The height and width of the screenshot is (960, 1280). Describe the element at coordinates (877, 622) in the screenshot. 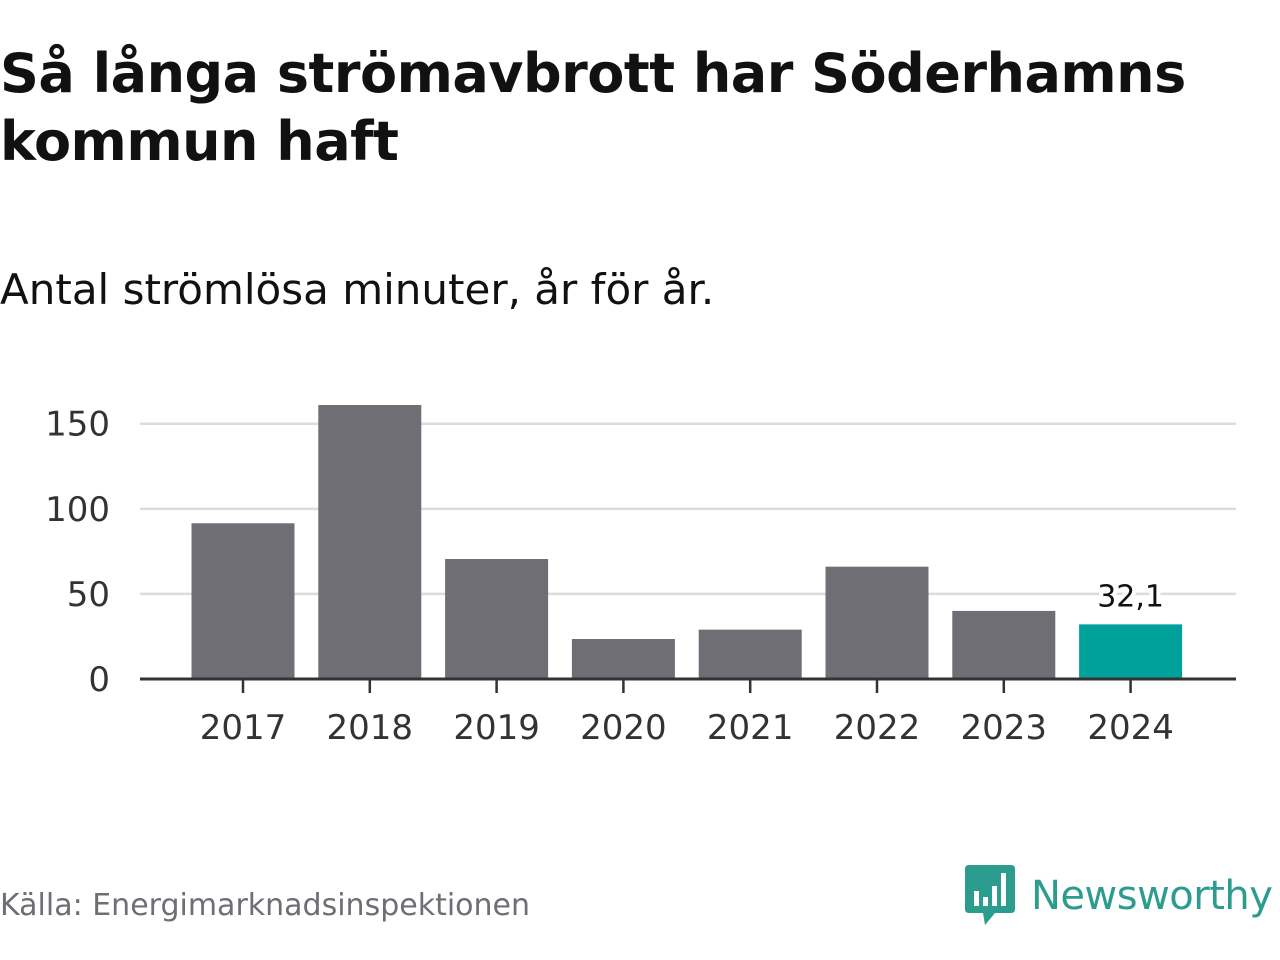

I see `bar-2022` at that location.